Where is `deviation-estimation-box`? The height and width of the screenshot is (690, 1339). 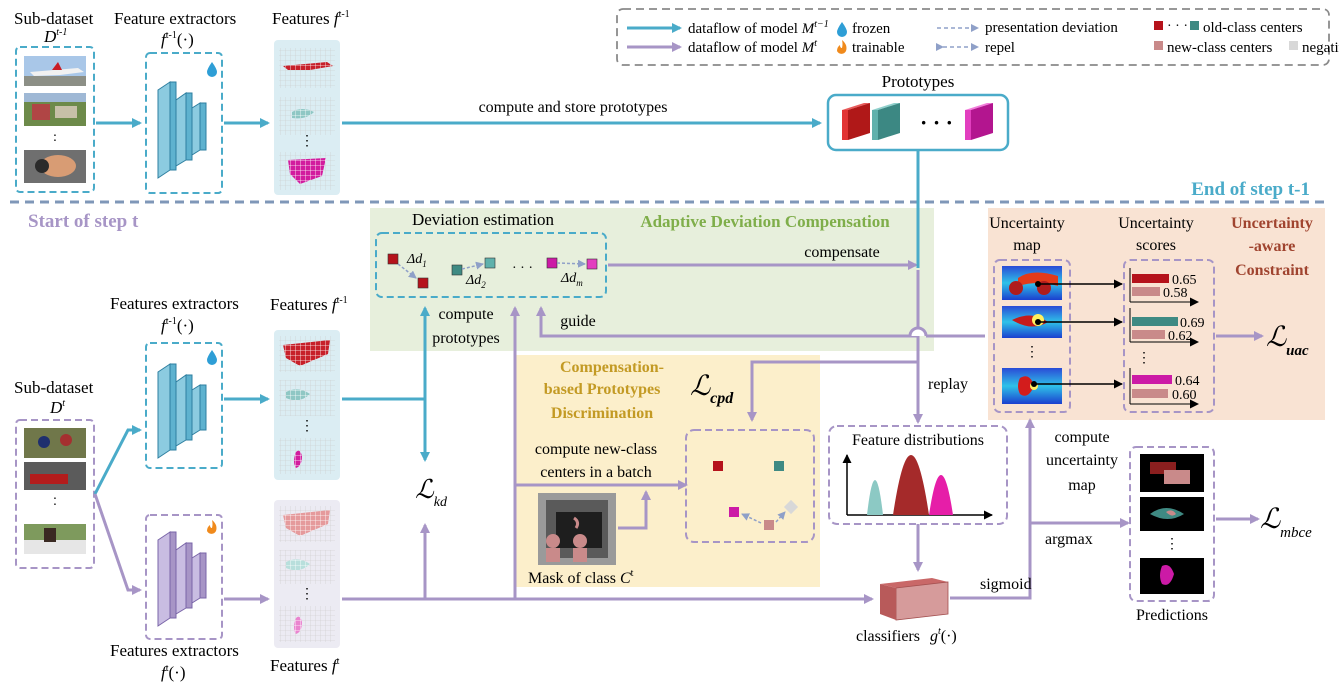
deviation-estimation-box is located at coordinates (491, 265).